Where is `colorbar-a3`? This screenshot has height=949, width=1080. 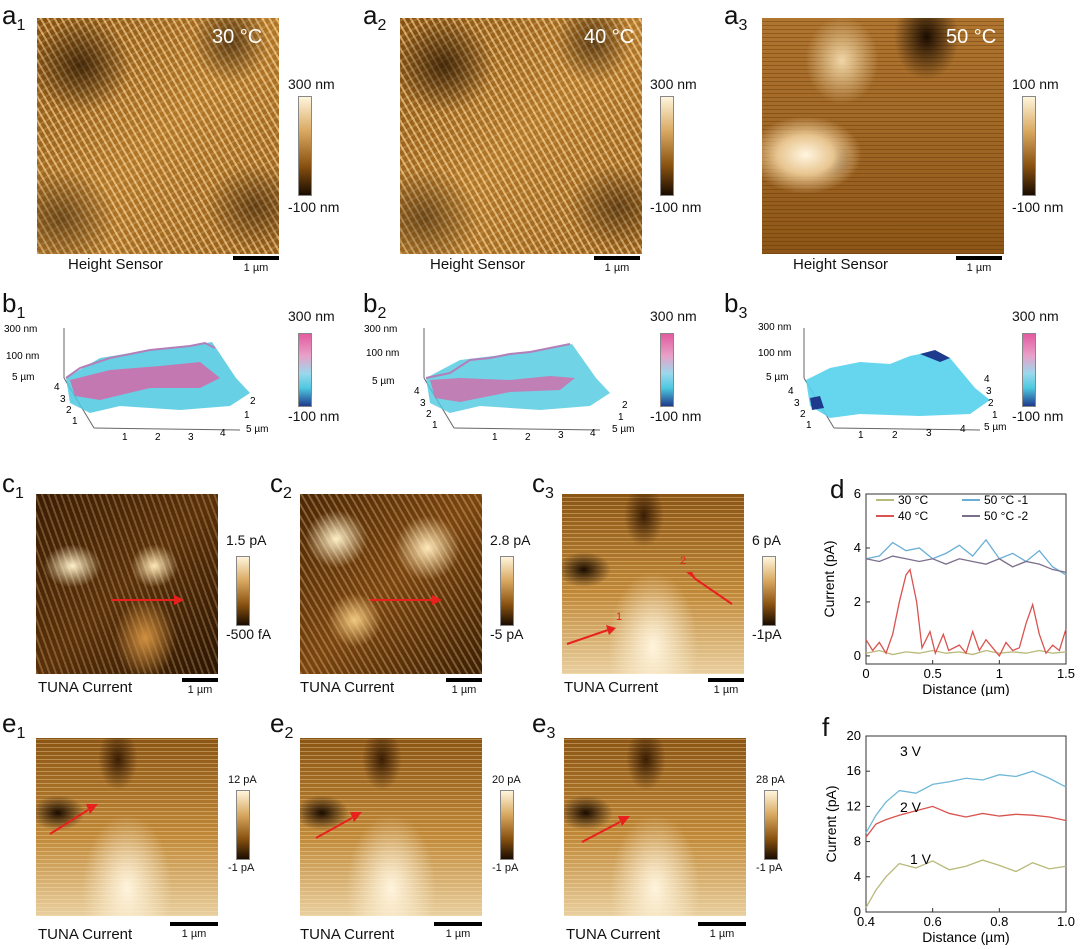
colorbar-a3 is located at coordinates (1029, 146).